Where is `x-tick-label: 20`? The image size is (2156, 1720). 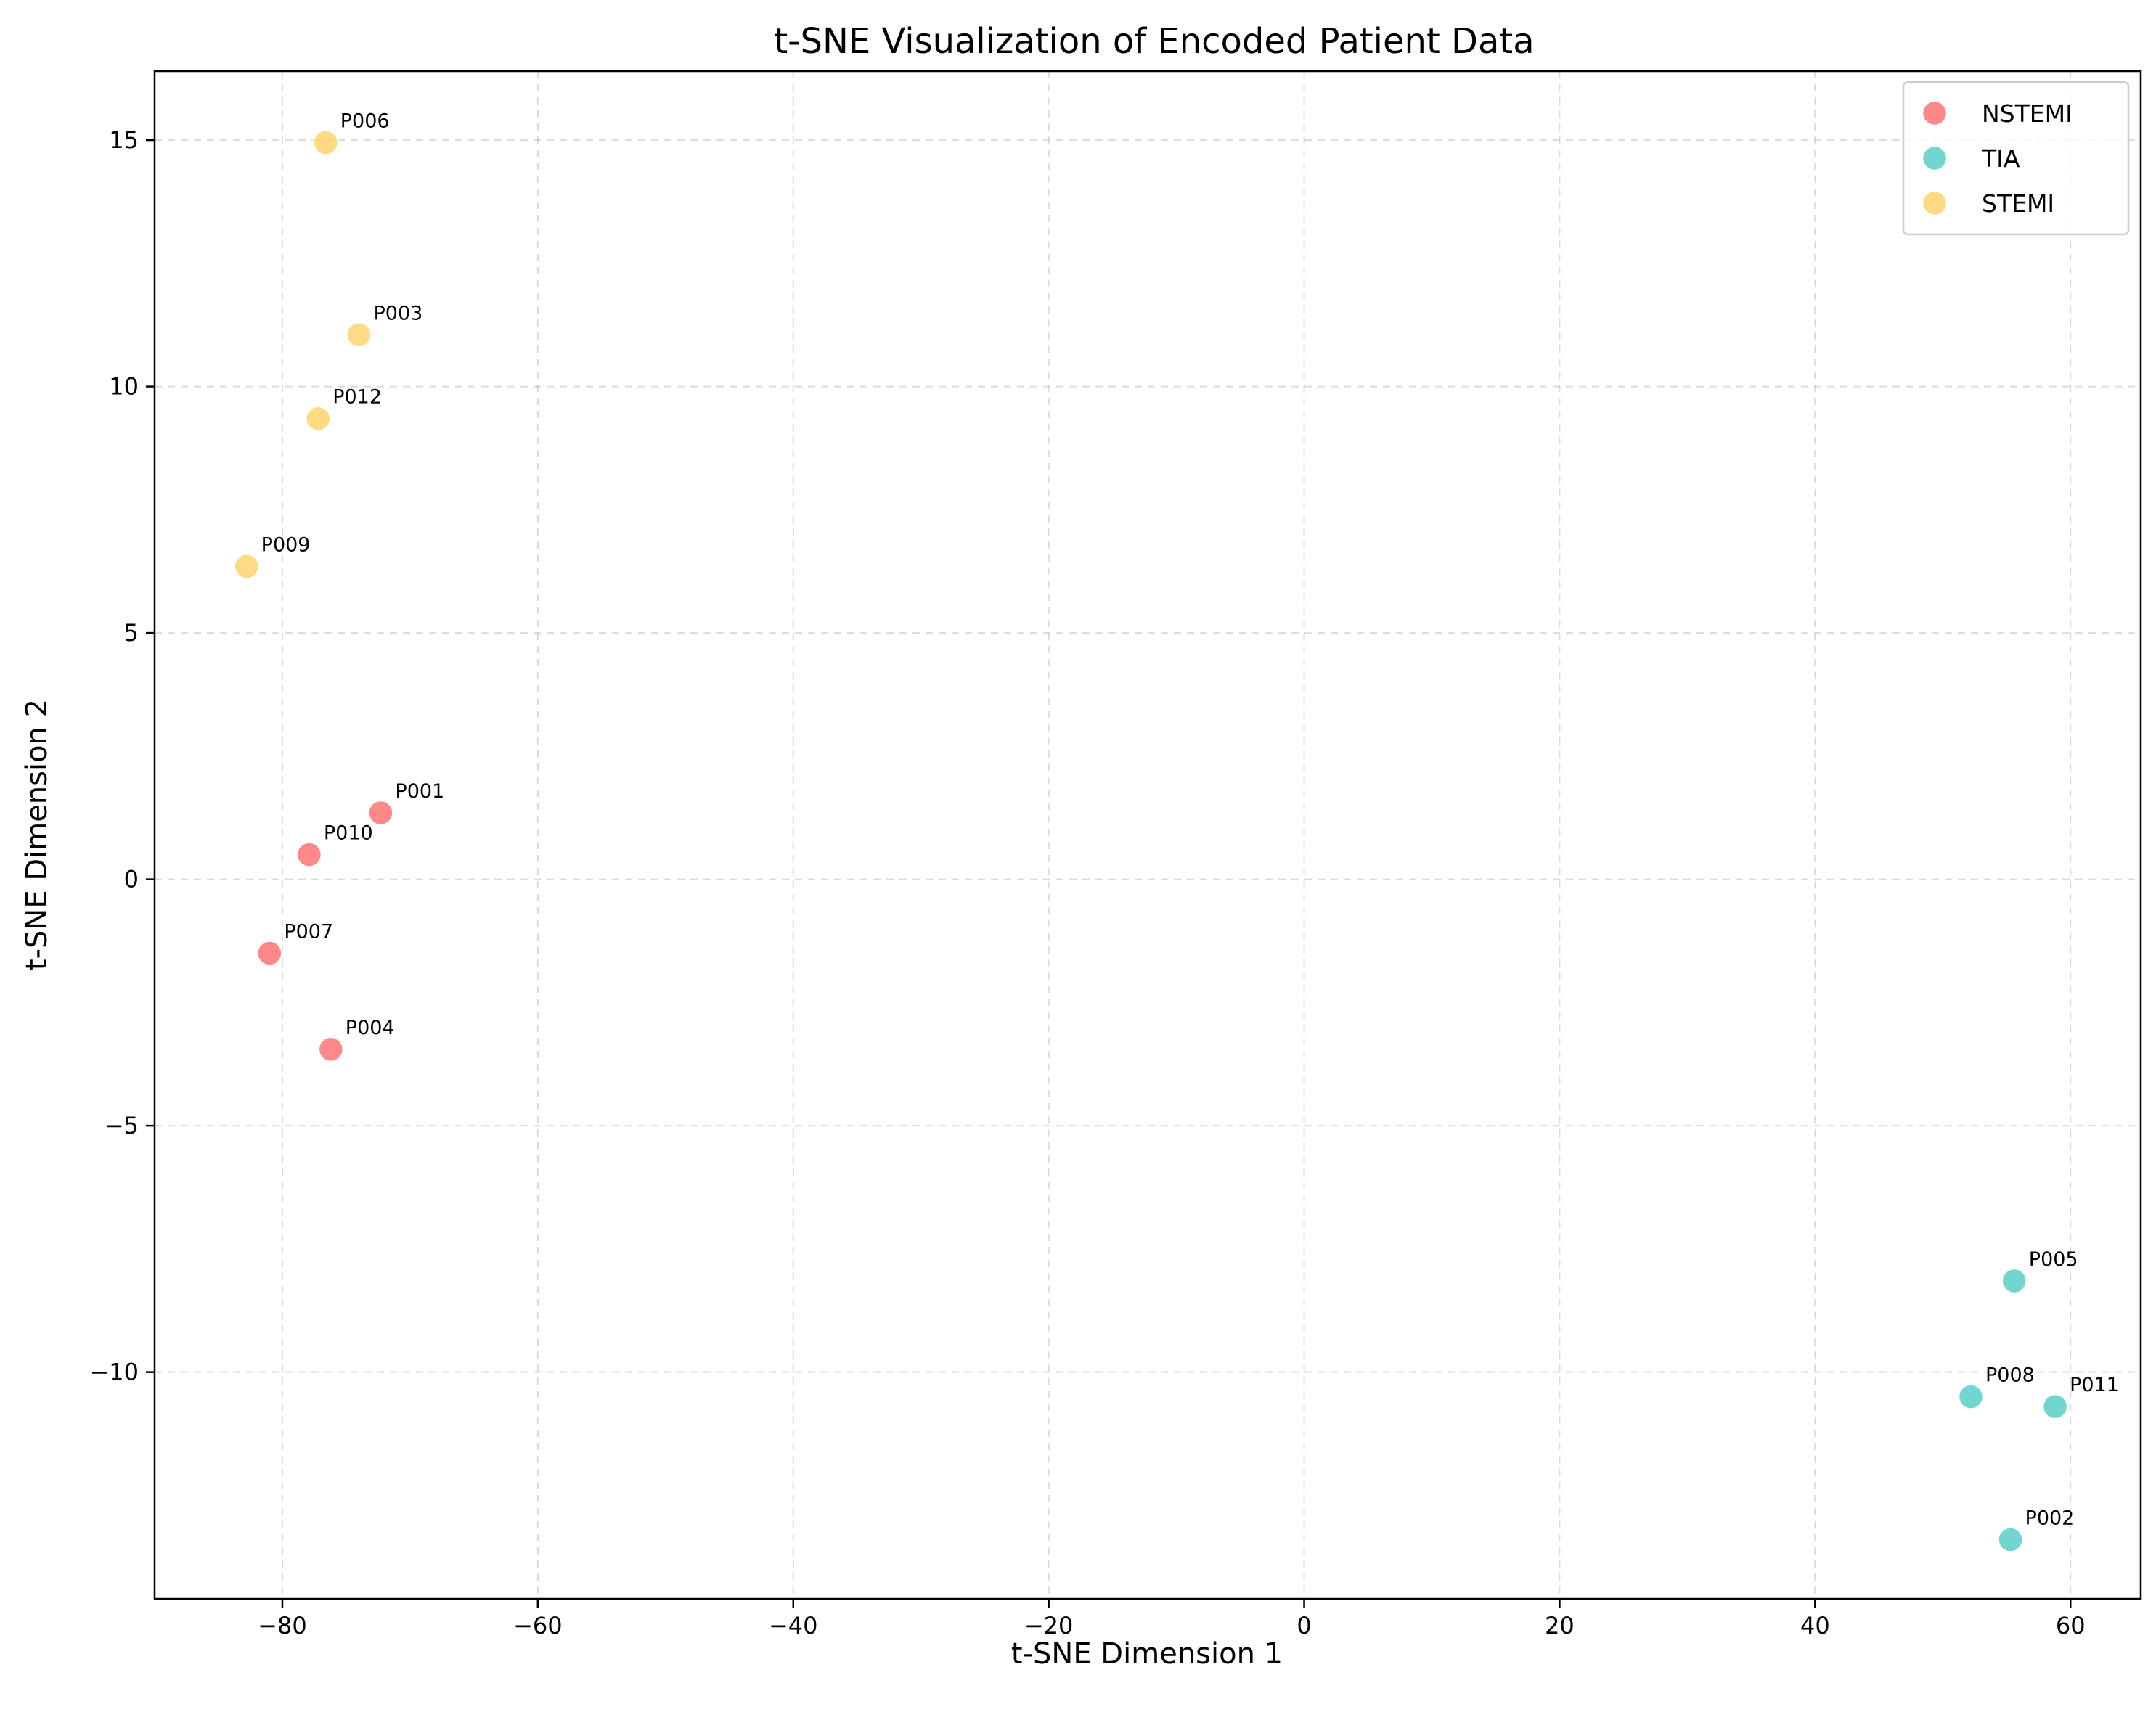 x-tick-label: 20 is located at coordinates (1560, 1626).